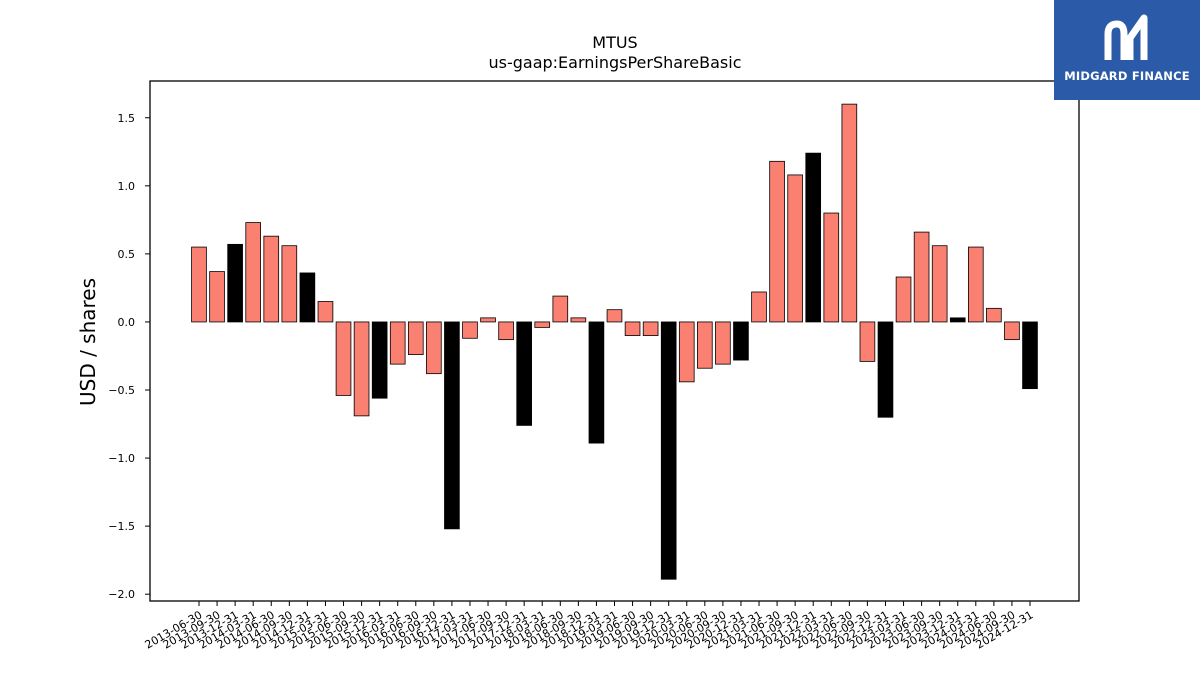 The image size is (1200, 675). Describe the element at coordinates (614, 42) in the screenshot. I see `chart-title: MTUS` at that location.